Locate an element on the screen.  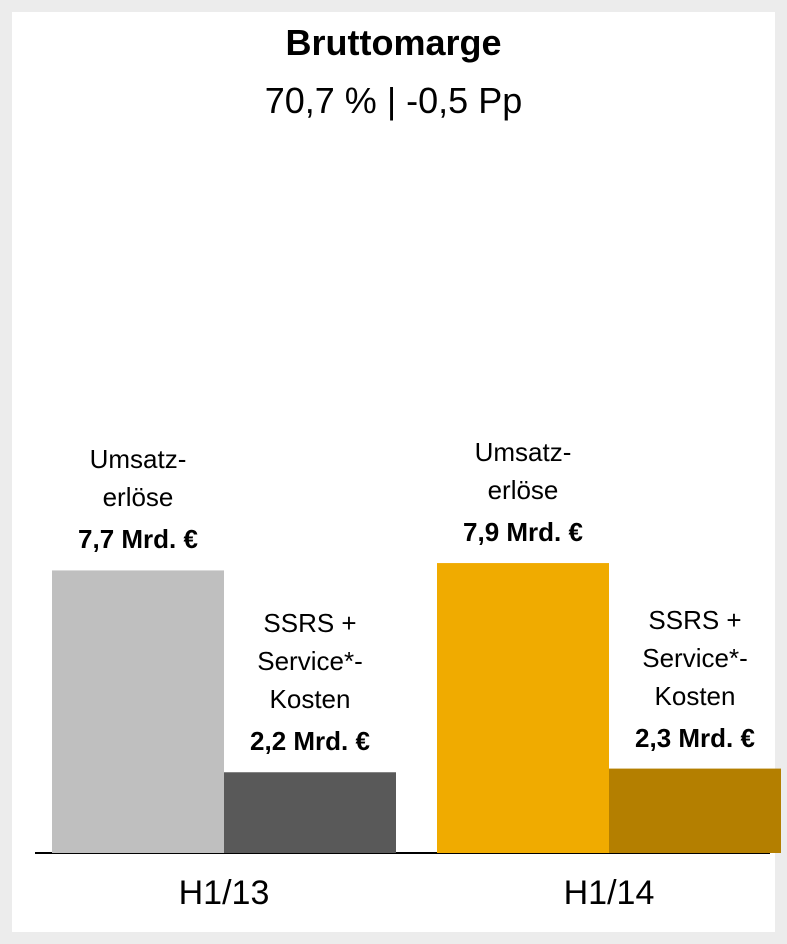
bar-label: Umsatz- erlöse 7,9 Mrd. € is located at coordinates (523, 492).